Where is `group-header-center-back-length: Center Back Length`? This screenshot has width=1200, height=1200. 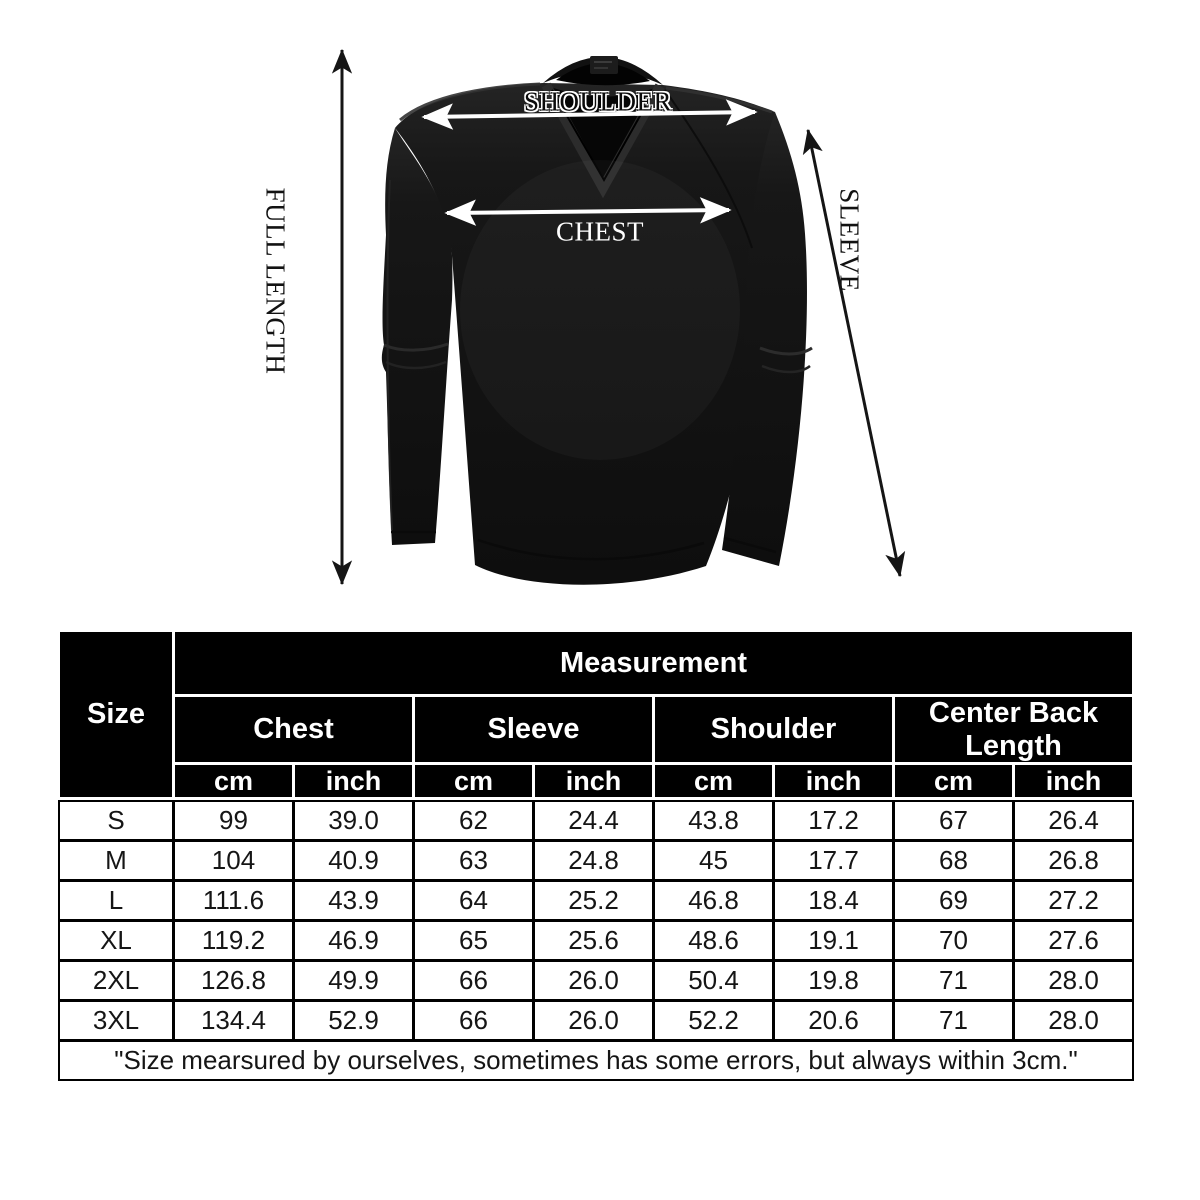 group-header-center-back-length: Center Back Length is located at coordinates (1013, 729).